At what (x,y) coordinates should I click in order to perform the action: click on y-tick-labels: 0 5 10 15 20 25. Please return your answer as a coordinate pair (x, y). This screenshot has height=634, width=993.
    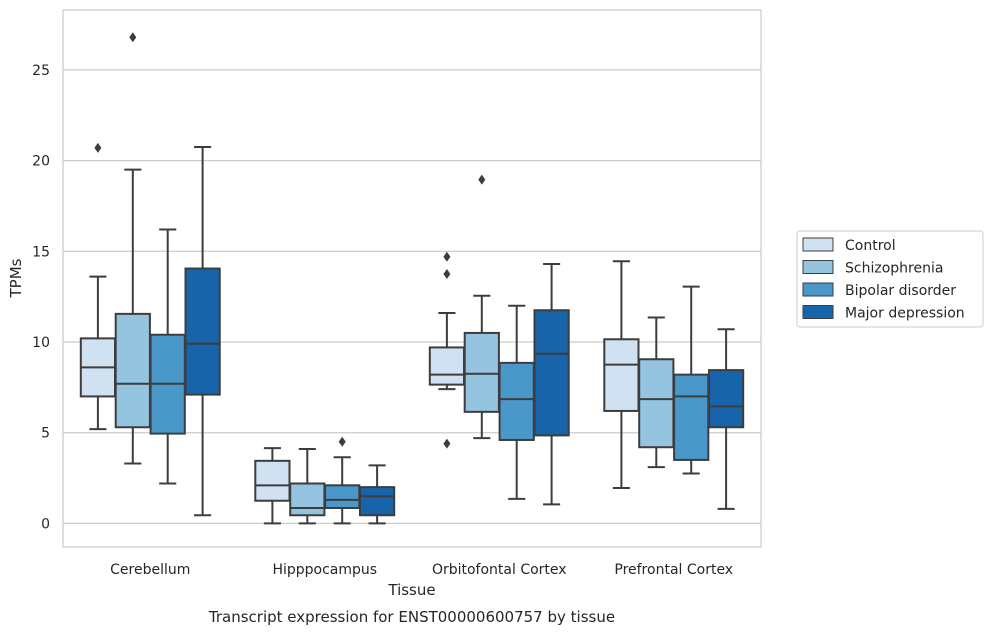
    Looking at the image, I should click on (41, 298).